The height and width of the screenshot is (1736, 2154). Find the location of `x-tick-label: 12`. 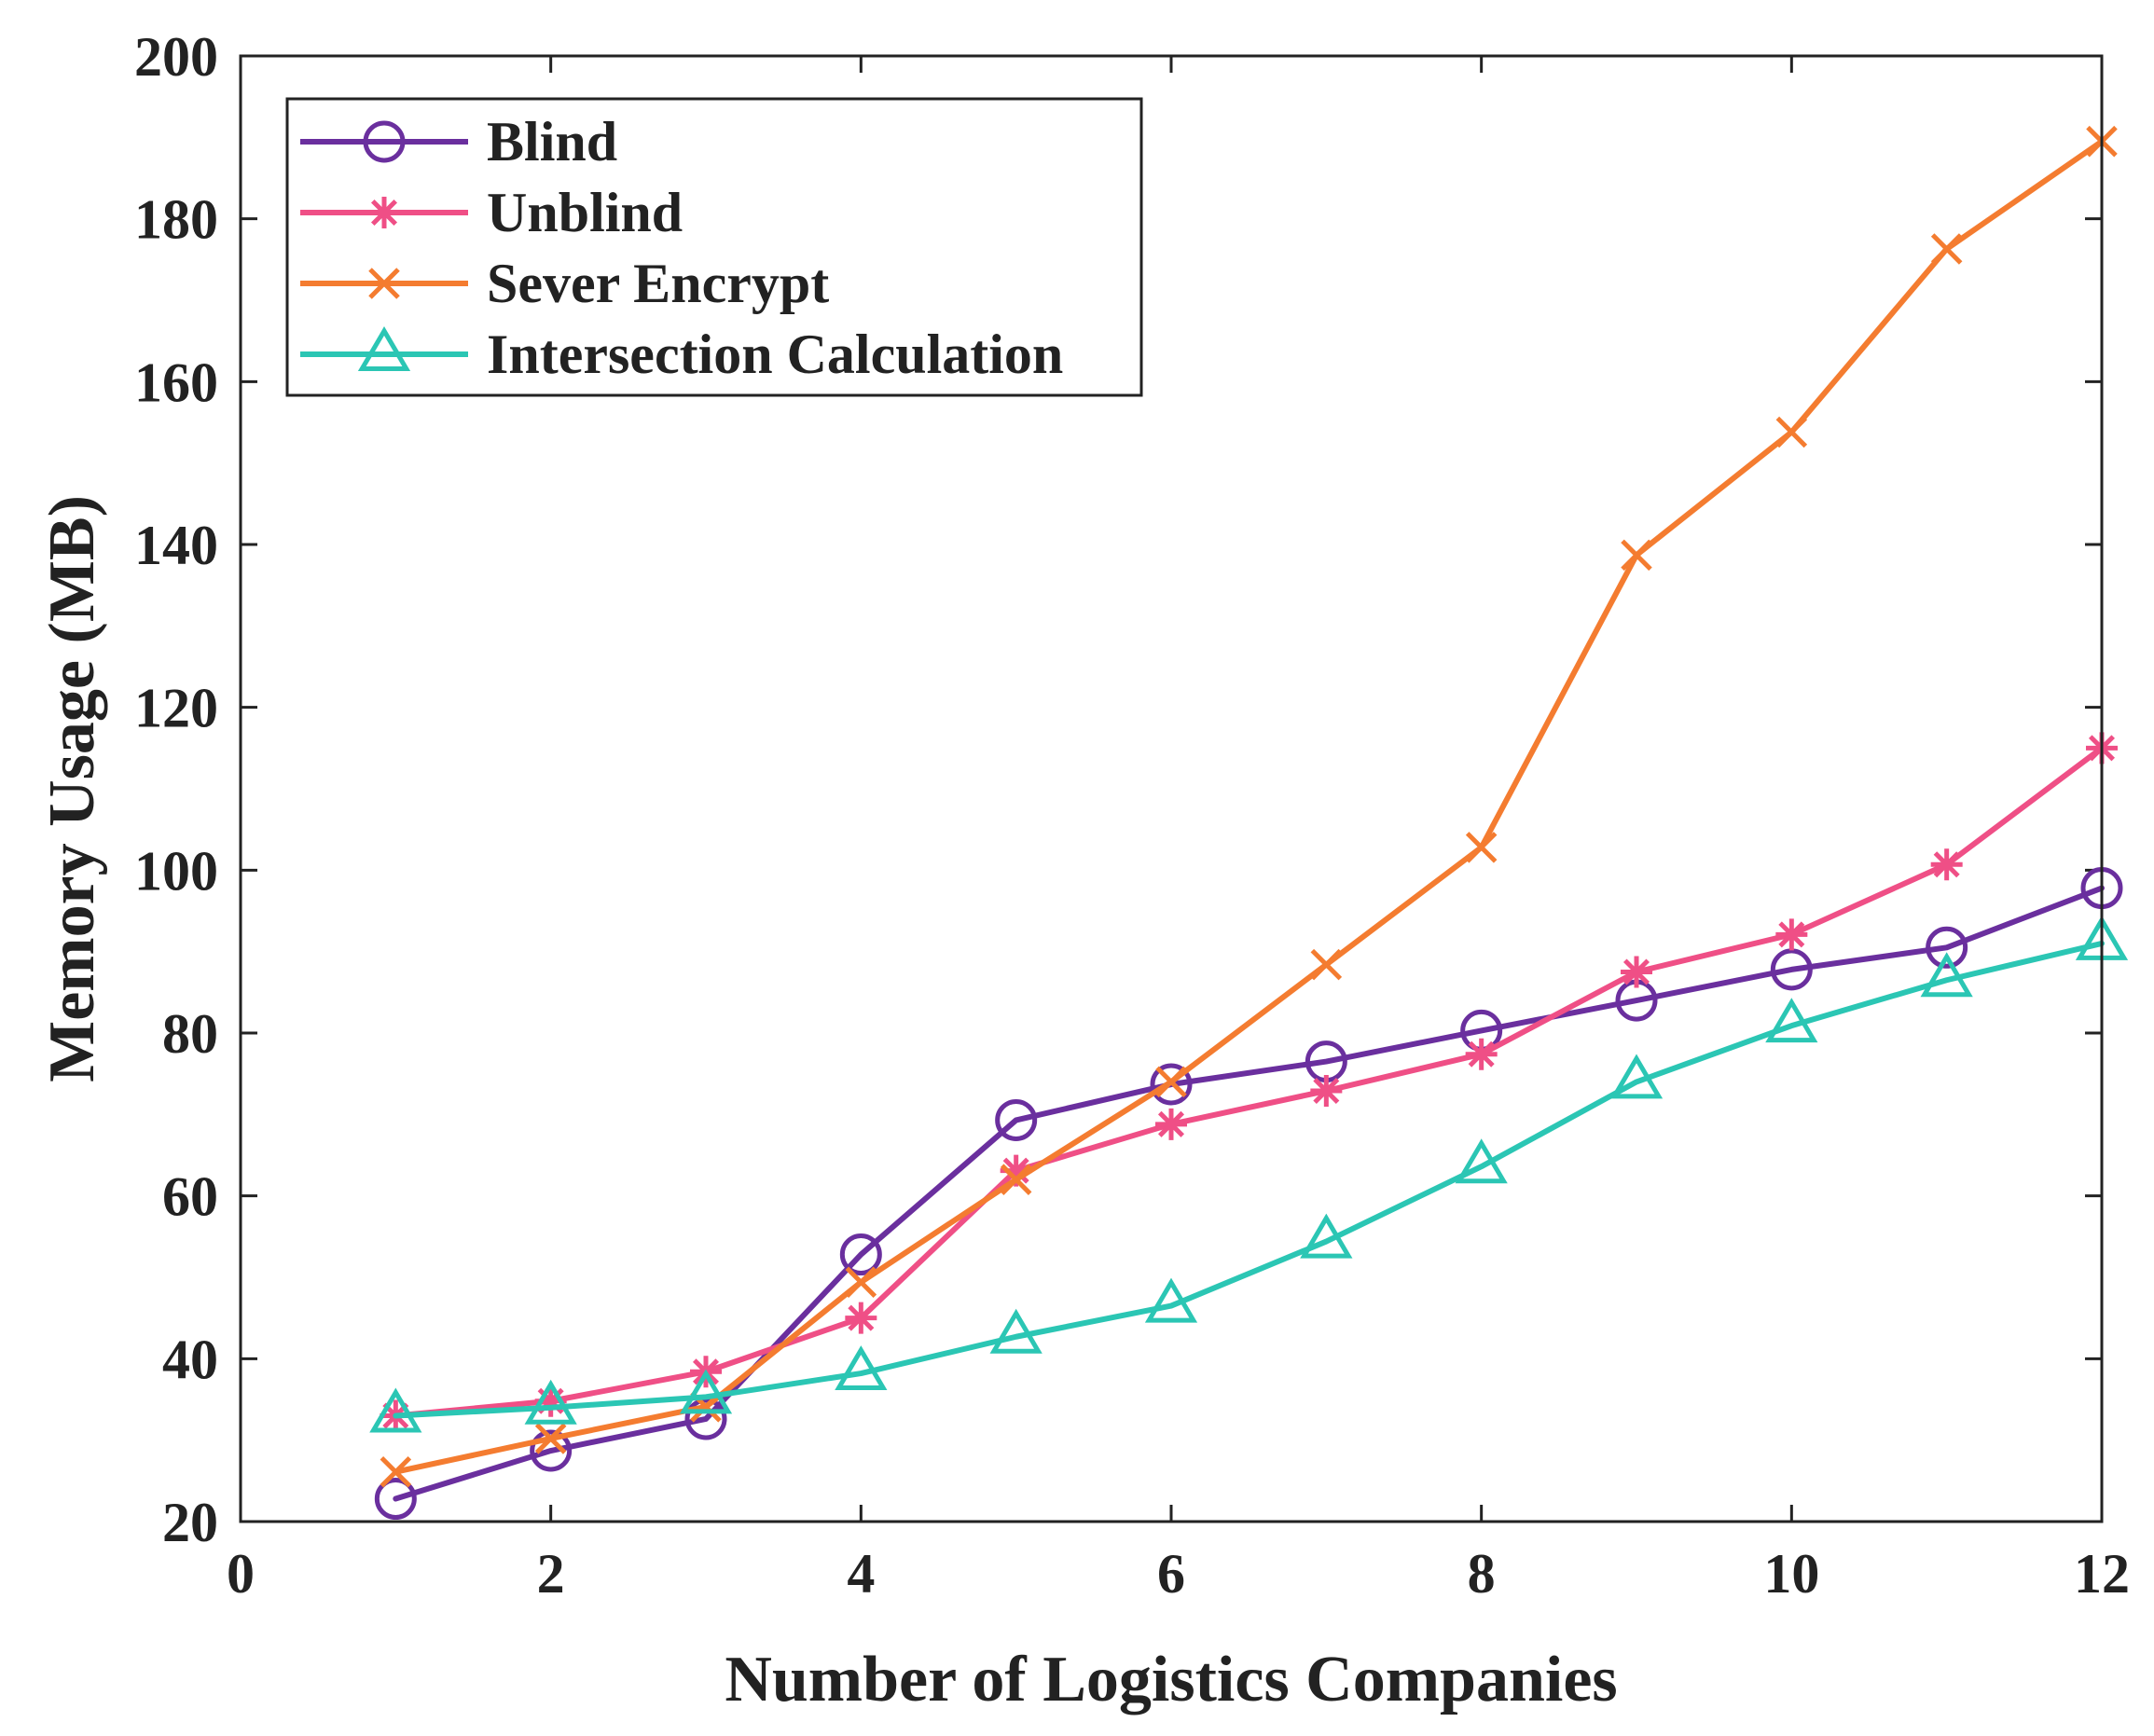

x-tick-label: 12 is located at coordinates (2102, 1574).